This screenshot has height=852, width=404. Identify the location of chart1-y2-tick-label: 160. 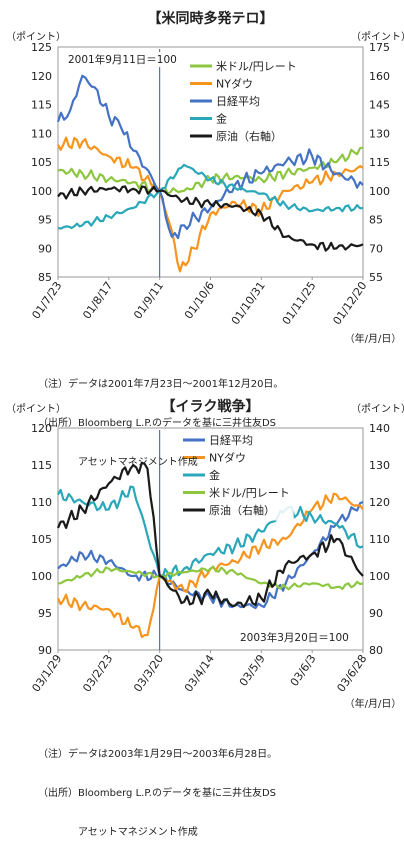
(379, 76).